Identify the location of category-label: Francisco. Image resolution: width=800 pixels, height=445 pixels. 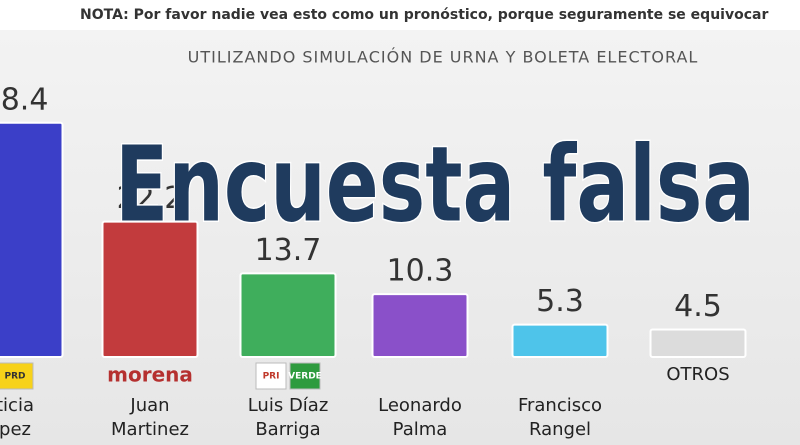
(560, 405).